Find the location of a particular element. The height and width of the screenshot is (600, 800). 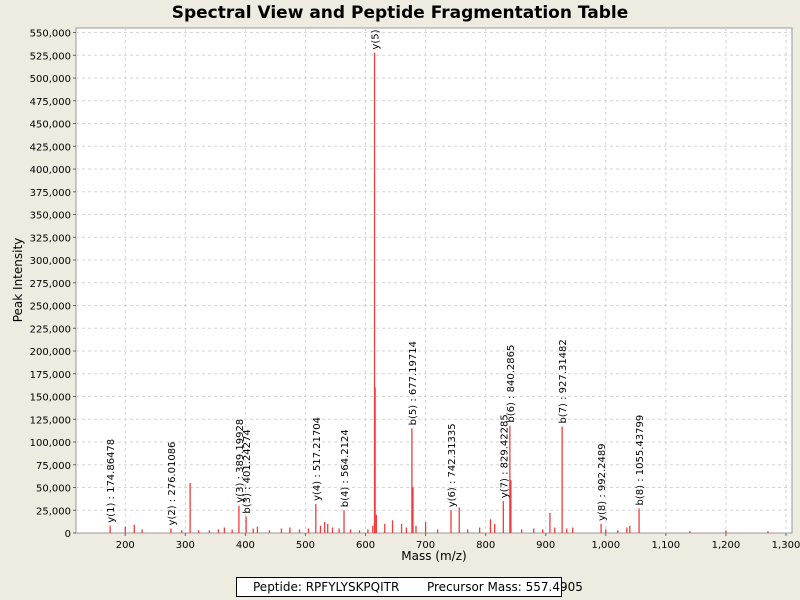

y-tick-label: 75,000 is located at coordinates (53, 466).